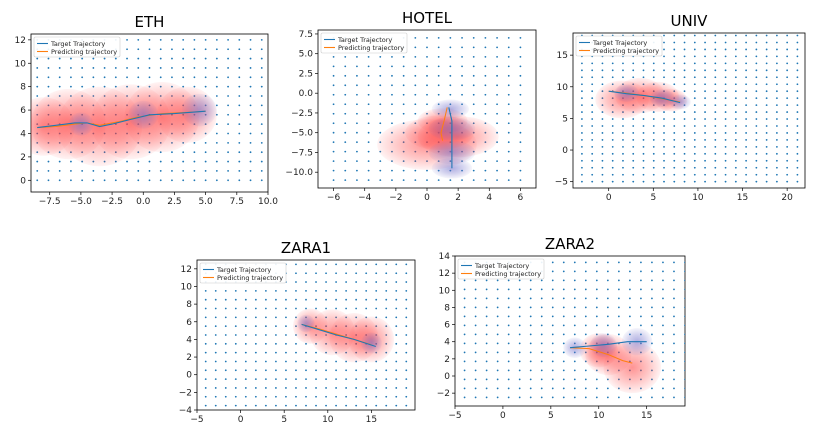 The image size is (831, 432). What do you see at coordinates (608, 345) in the screenshot?
I see `target-trajectory-line` at bounding box center [608, 345].